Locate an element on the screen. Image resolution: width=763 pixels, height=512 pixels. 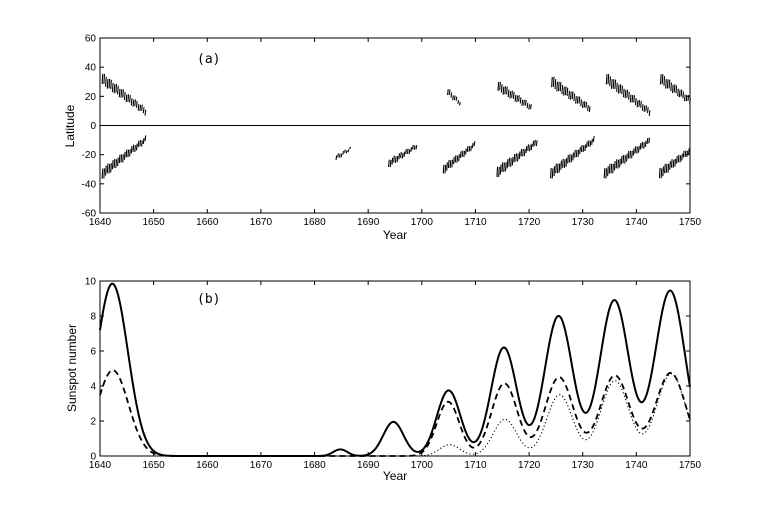
y-axis-title-a: Latitude is located at coordinates (70, 125).